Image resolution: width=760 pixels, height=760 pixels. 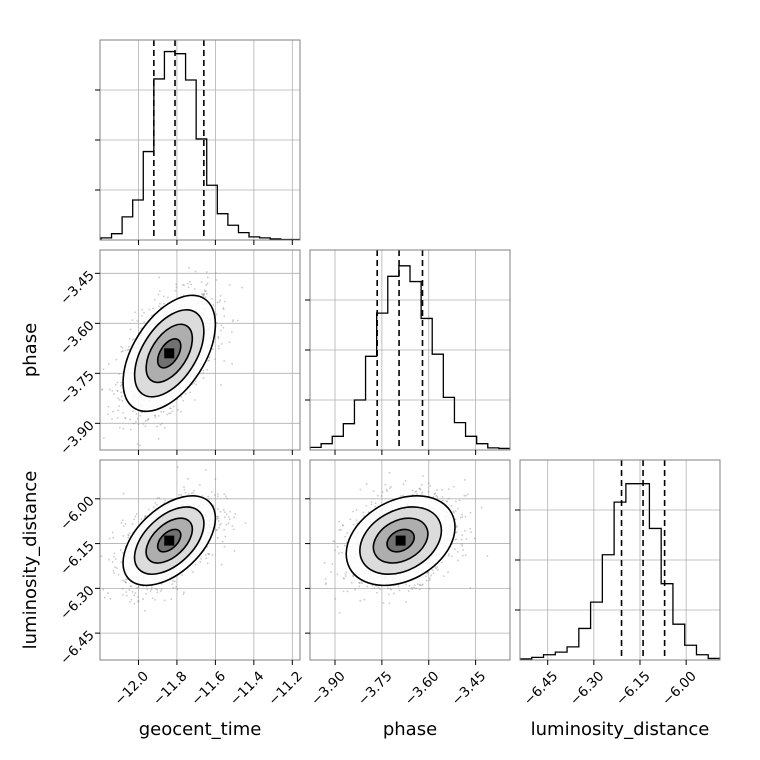 I want to click on y-tick-label: −6.30, so click(x=77, y=603).